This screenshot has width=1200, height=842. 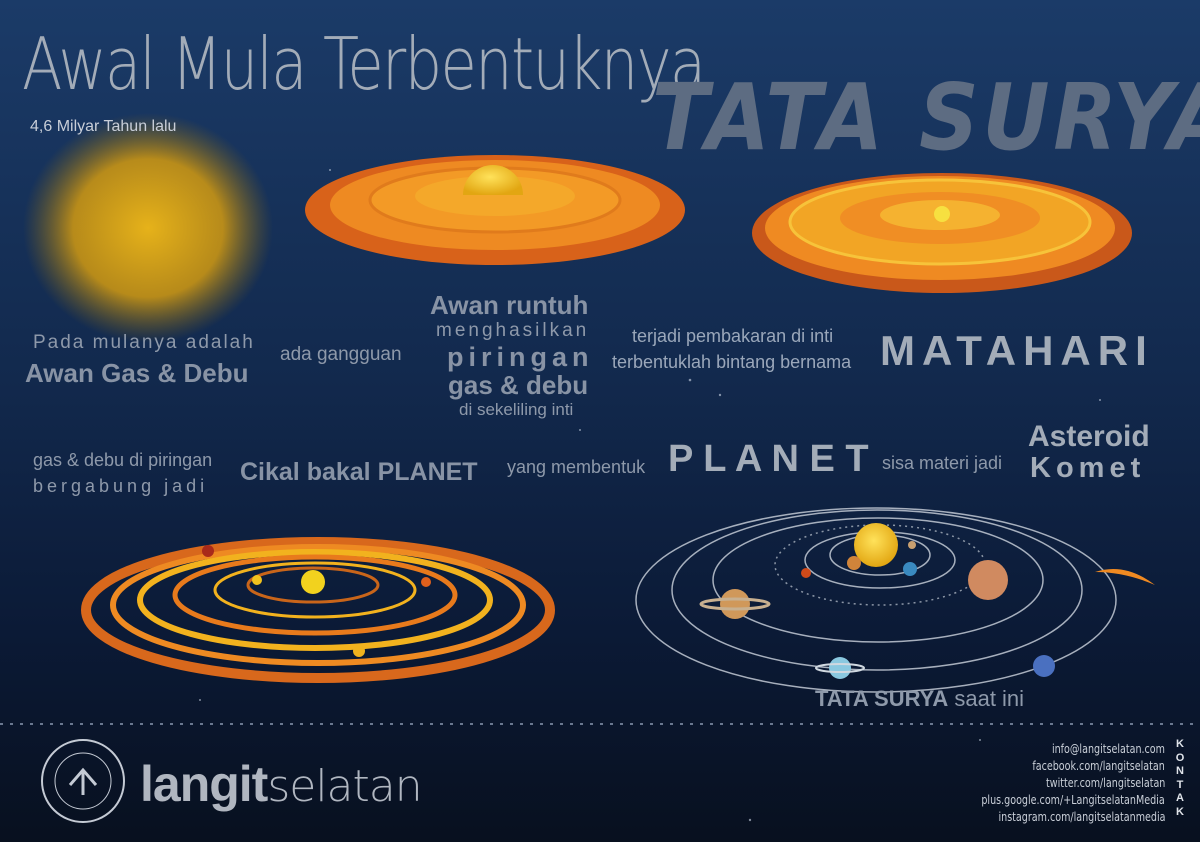 I want to click on planets, so click(x=927, y=601).